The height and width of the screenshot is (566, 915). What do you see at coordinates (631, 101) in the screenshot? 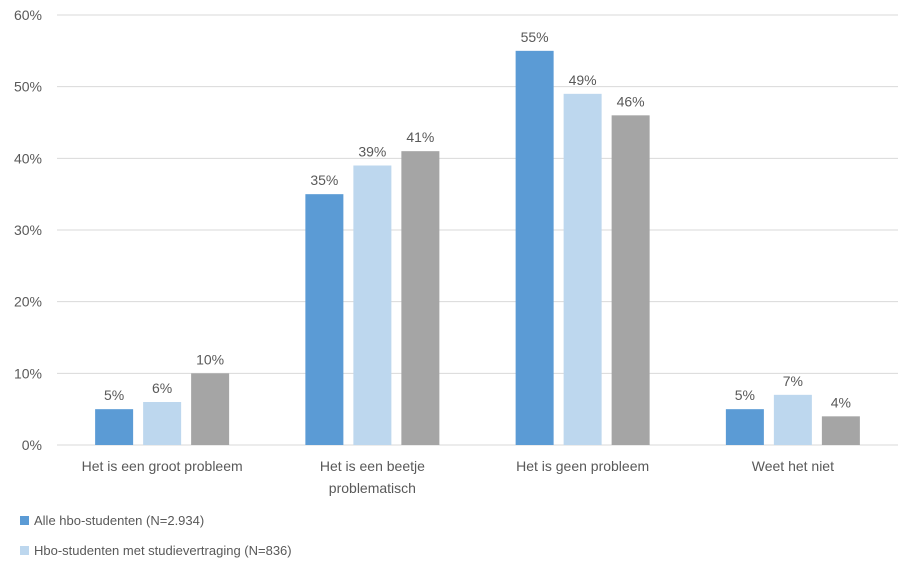
I see `data-label: 46%` at bounding box center [631, 101].